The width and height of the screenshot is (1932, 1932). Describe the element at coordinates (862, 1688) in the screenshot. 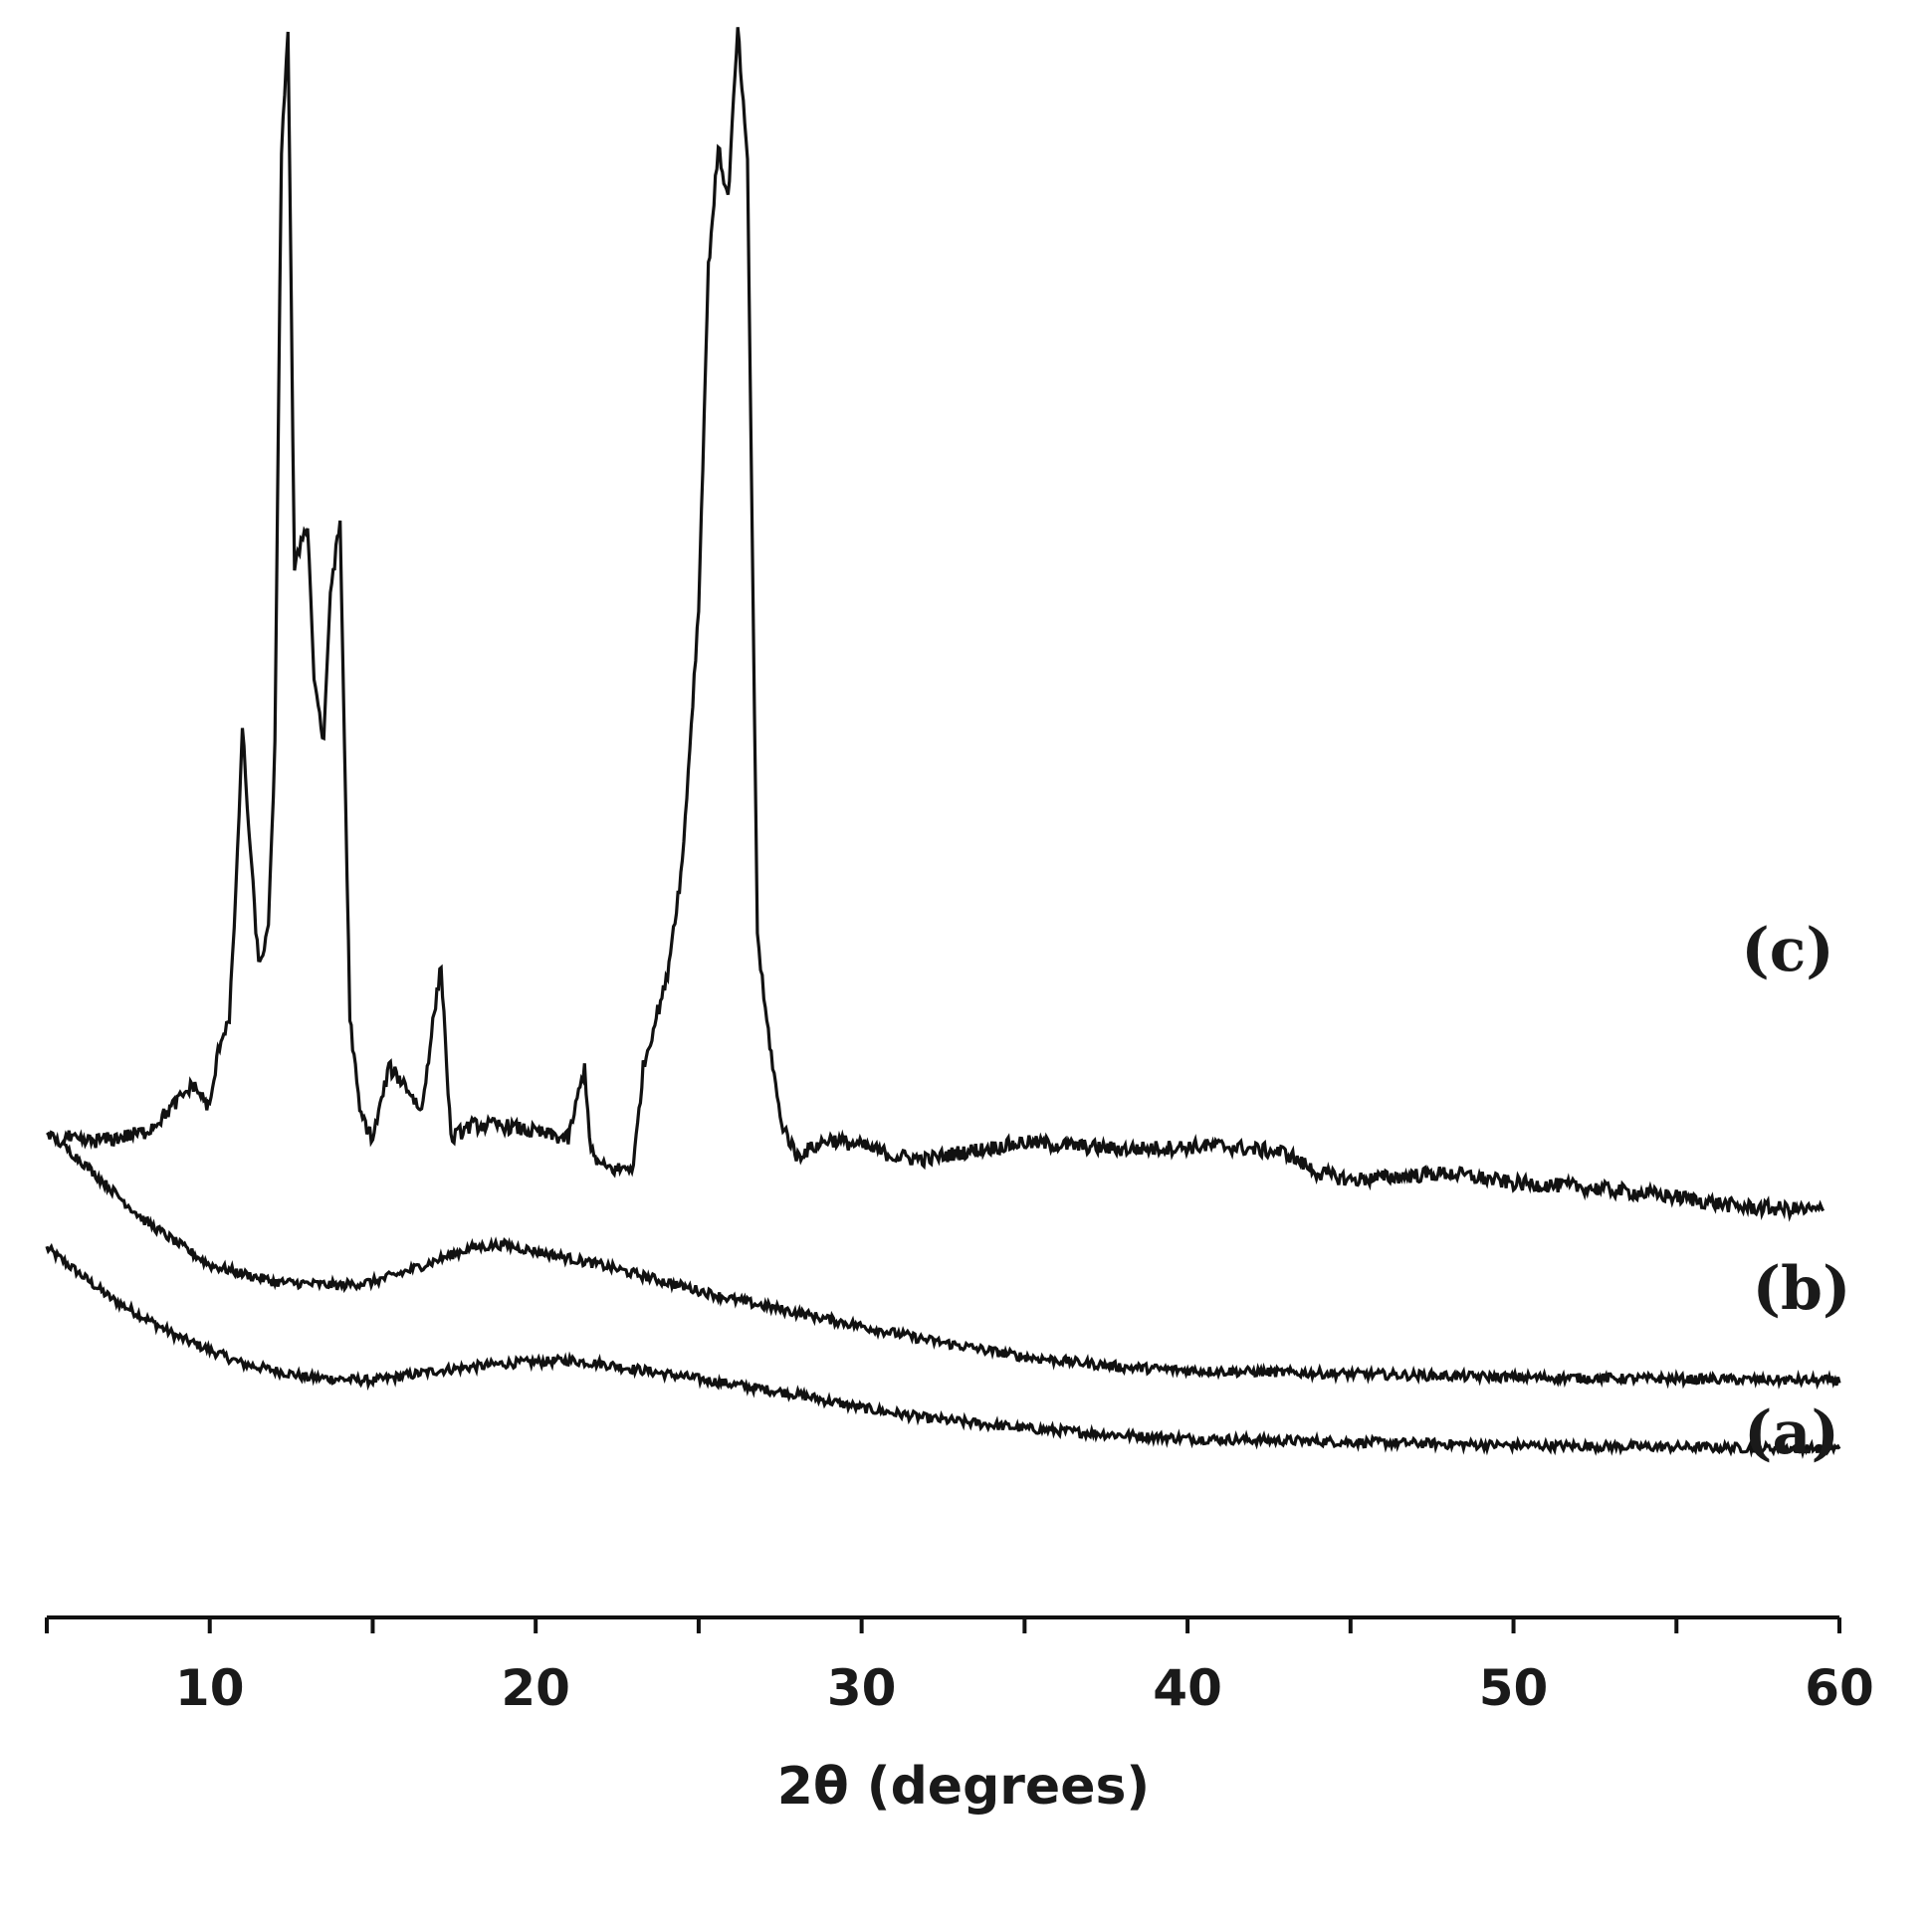

I see `x-tick-label: 30` at that location.